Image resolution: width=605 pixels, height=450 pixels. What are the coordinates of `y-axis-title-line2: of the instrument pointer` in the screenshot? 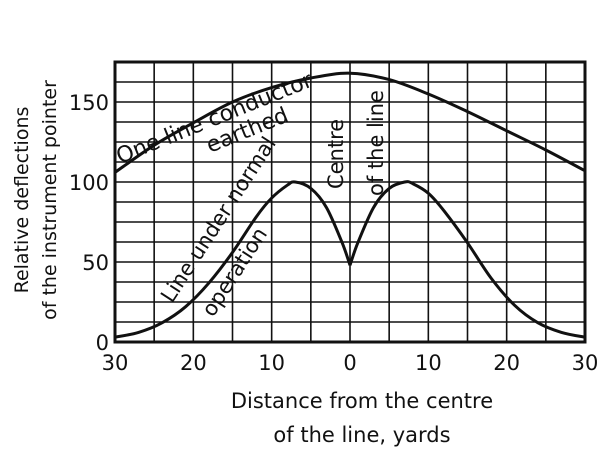 It's located at (50, 200).